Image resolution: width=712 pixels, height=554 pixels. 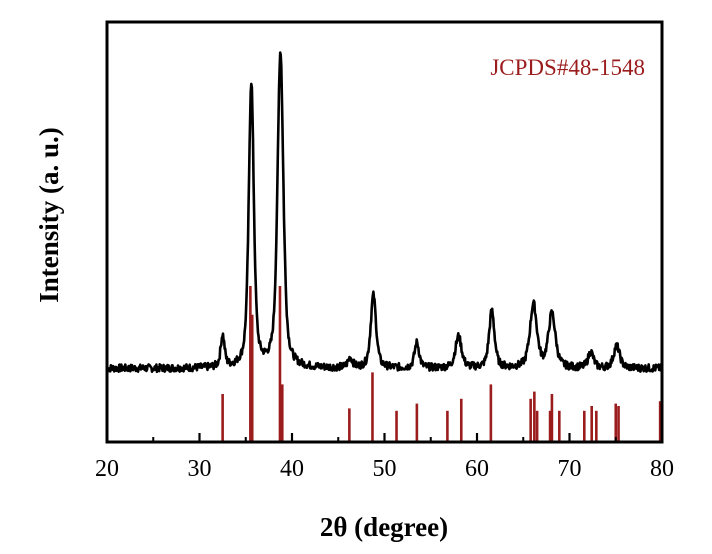 What do you see at coordinates (662, 469) in the screenshot?
I see `x-tick-label: 80` at bounding box center [662, 469].